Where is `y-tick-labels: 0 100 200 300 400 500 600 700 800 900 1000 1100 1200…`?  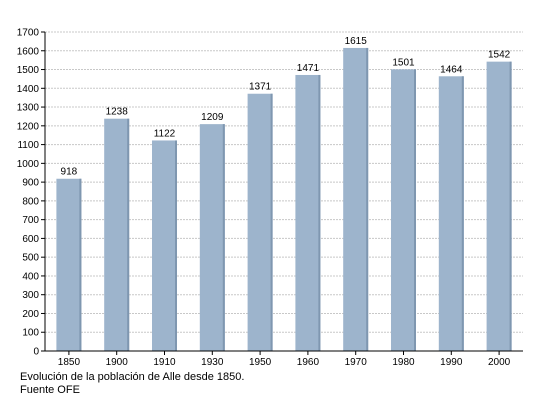
y-tick-labels: 0 100 200 300 400 500 600 700 800 900 1000 1100 1200… is located at coordinates (31, 193).